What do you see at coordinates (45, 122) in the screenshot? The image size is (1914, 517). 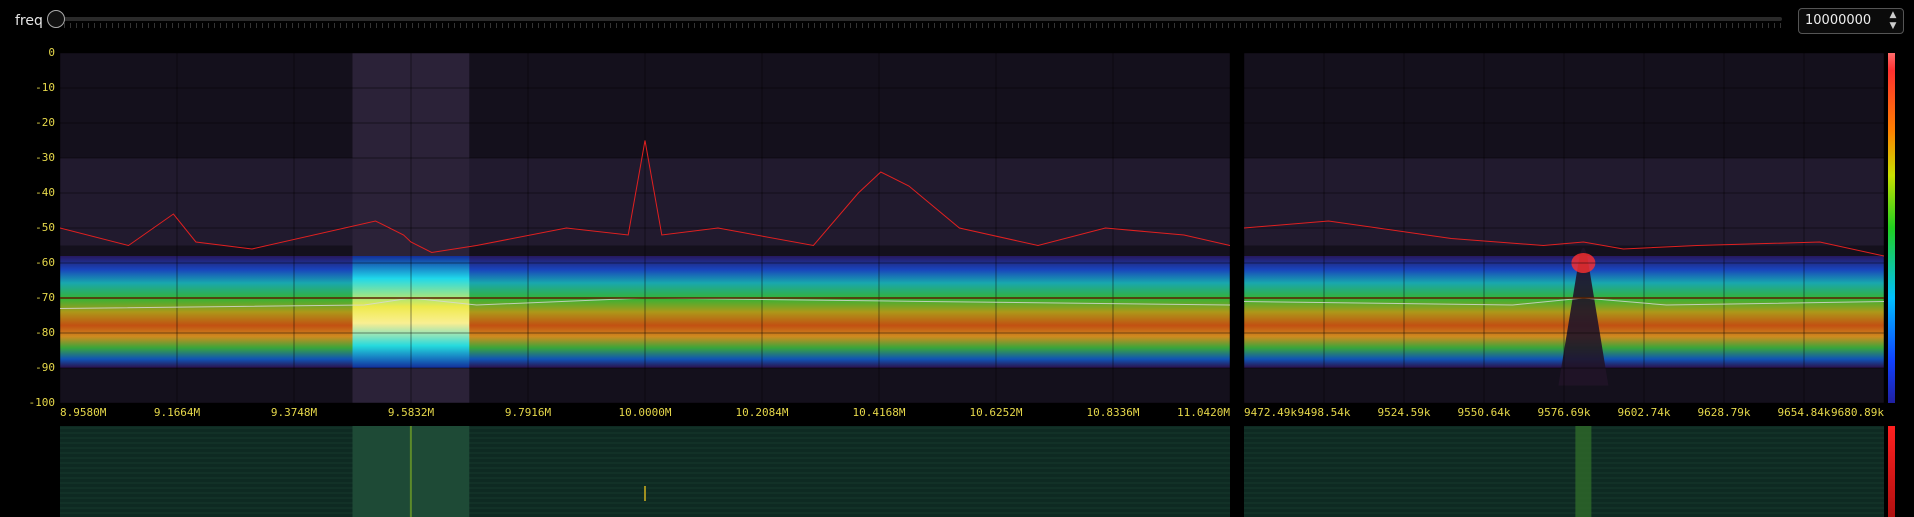 I see `y-tick-label: -20` at bounding box center [45, 122].